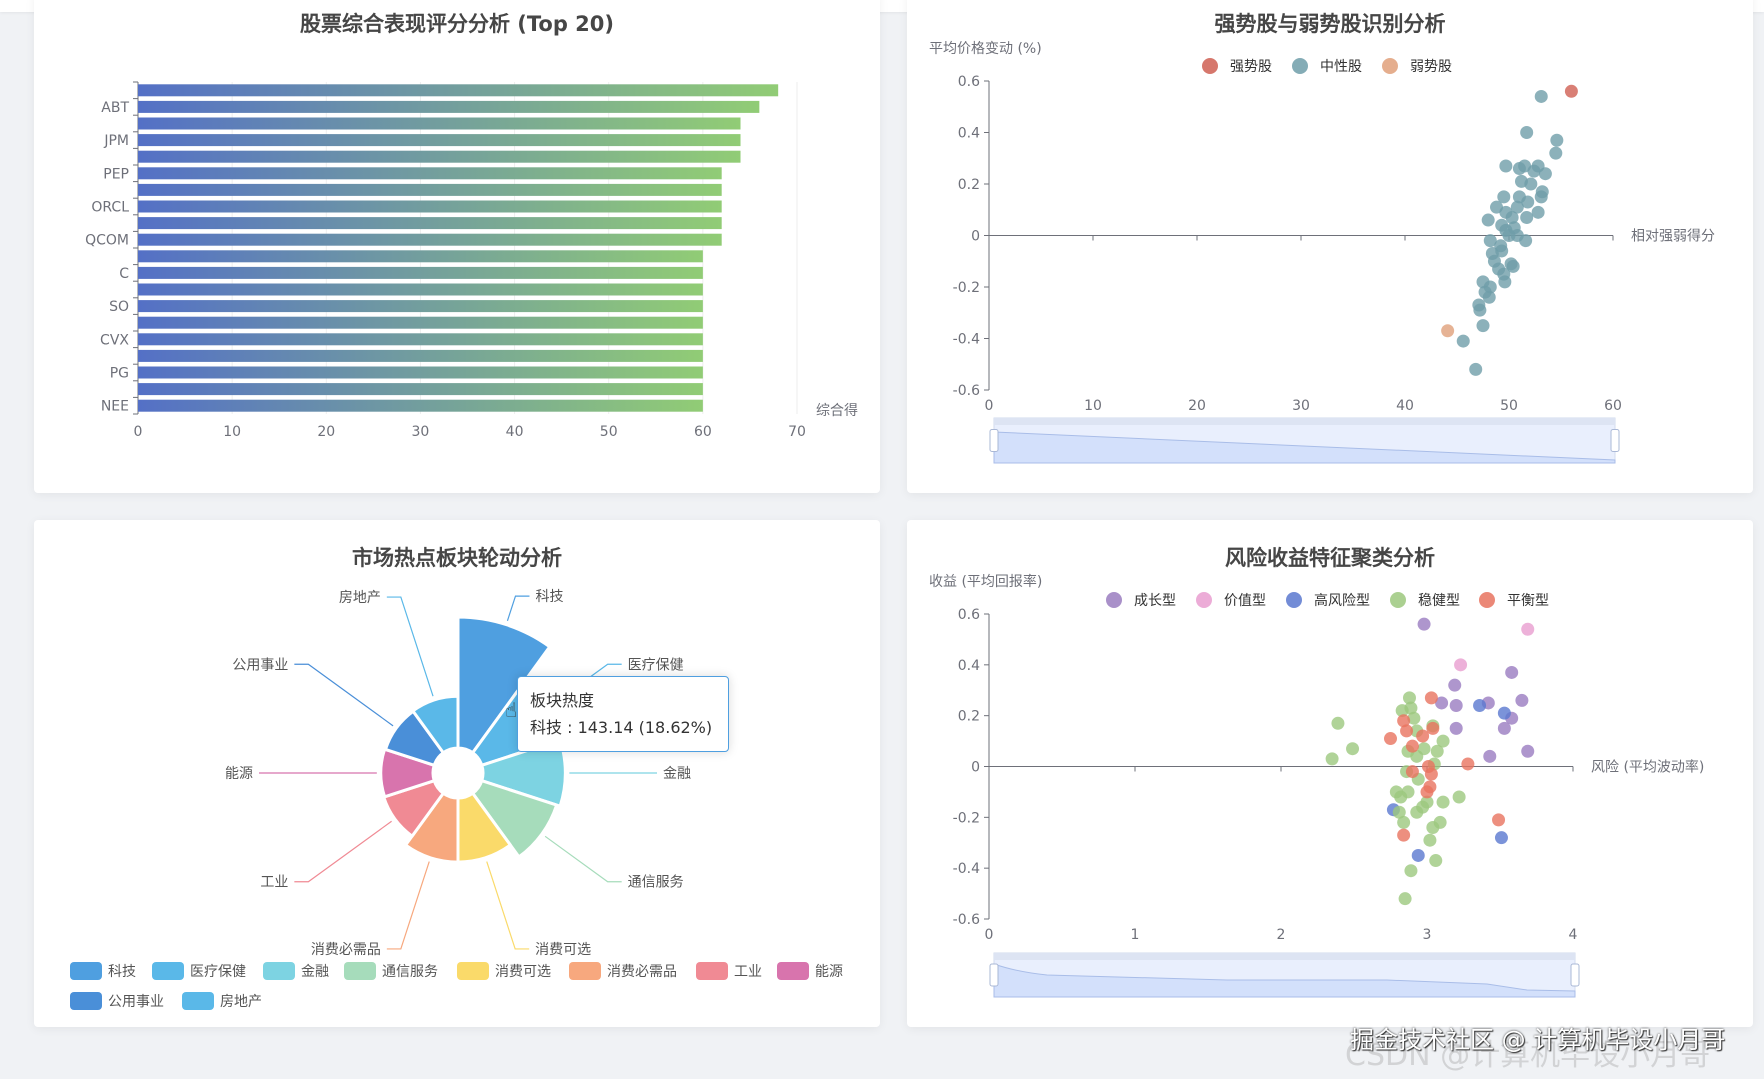 Image resolution: width=1764 pixels, height=1079 pixels. What do you see at coordinates (1573, 935) in the screenshot?
I see `x-tick-label: 4` at bounding box center [1573, 935].